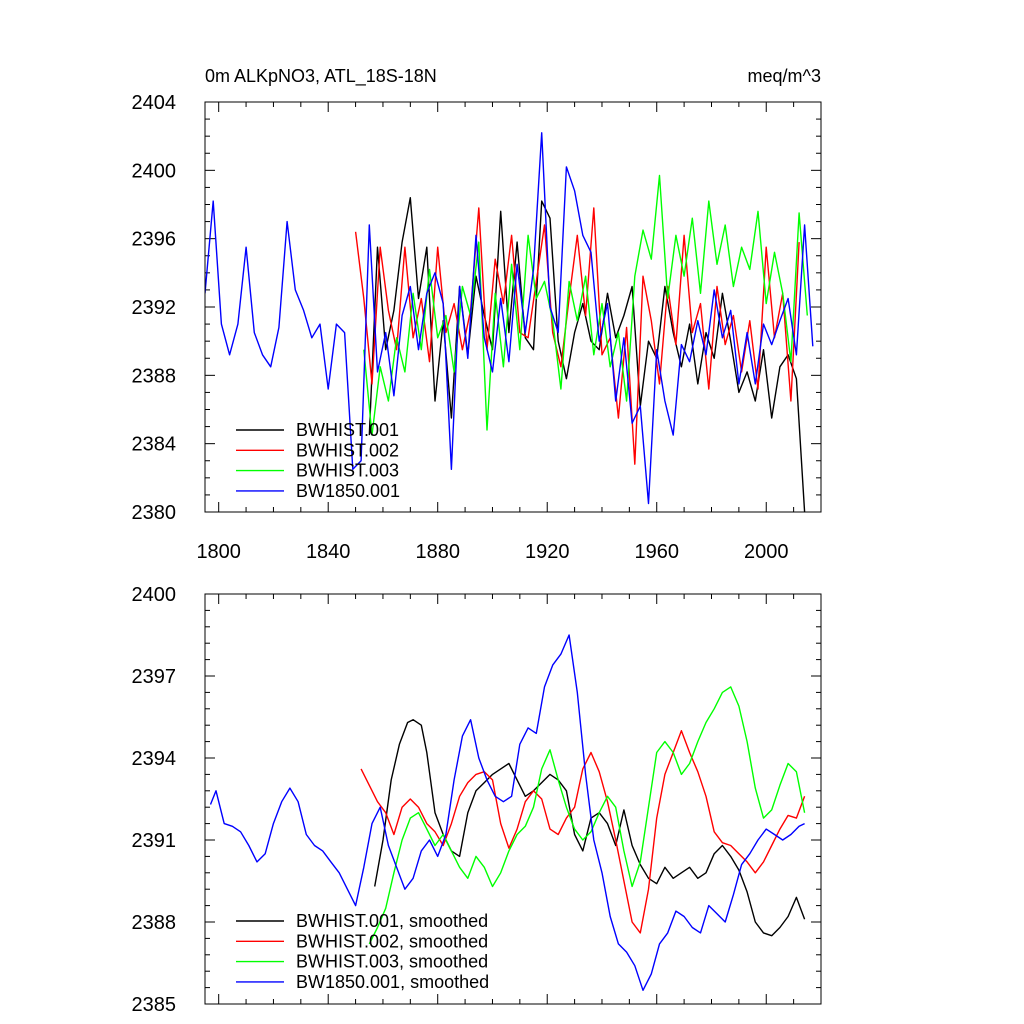 The image size is (1024, 1024). What do you see at coordinates (392, 982) in the screenshot?
I see `legend-label: BW1850.001, smoothed` at bounding box center [392, 982].